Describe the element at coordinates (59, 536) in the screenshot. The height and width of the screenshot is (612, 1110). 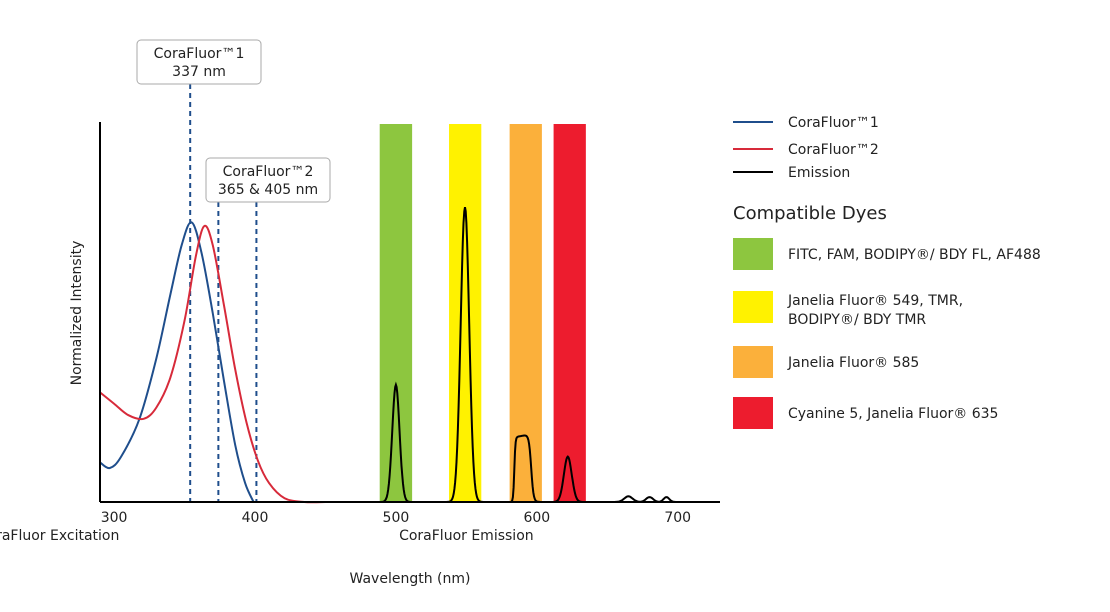
I see `x-sublabel: CoraFluor Excitation` at that location.